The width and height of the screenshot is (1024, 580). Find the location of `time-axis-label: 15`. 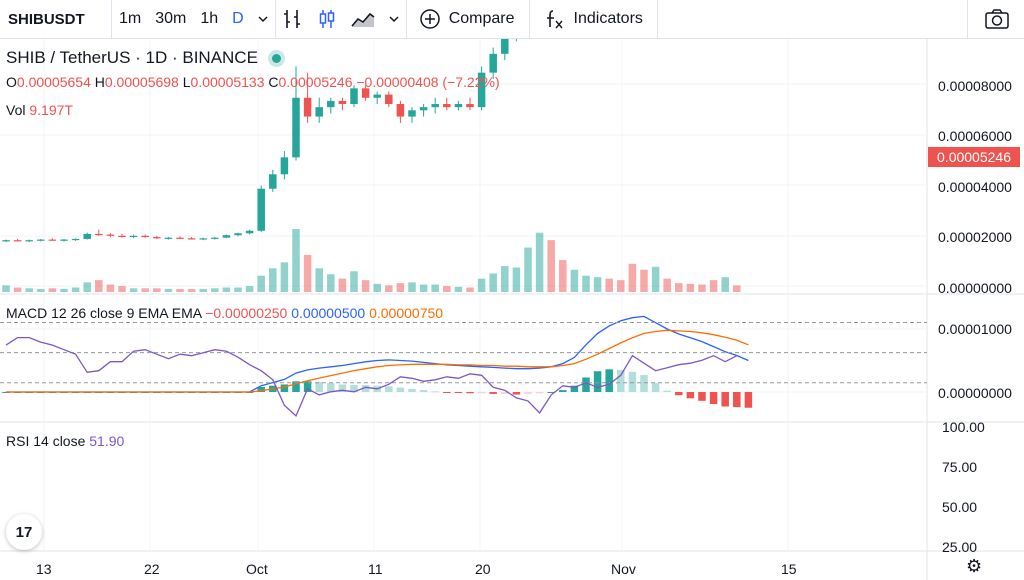

time-axis-label: 15 is located at coordinates (789, 569).